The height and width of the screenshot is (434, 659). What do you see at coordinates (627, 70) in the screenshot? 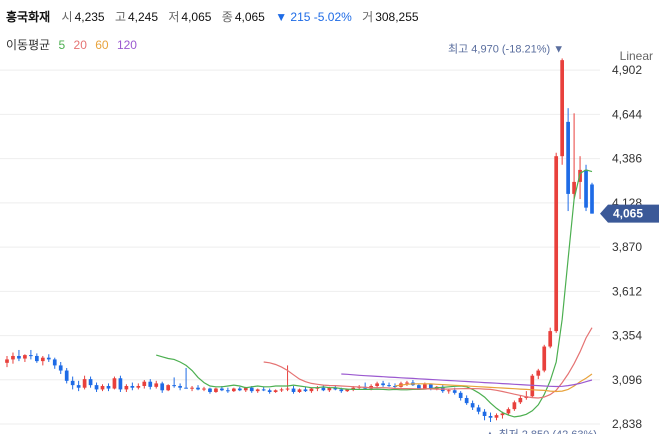
I see `y-tick-label: 4,902` at bounding box center [627, 70].